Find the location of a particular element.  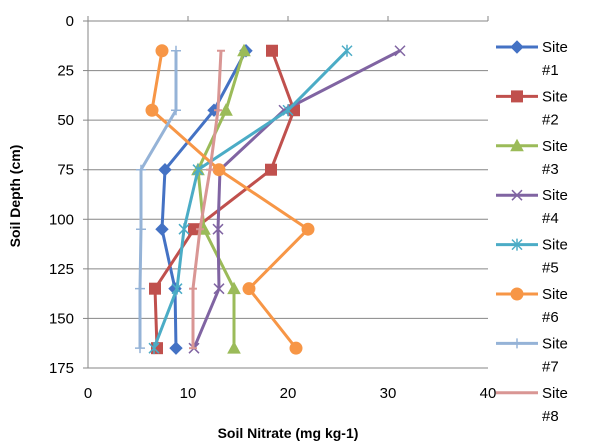

y-axis-title: Soil Depth (cm) is located at coordinates (15, 196).